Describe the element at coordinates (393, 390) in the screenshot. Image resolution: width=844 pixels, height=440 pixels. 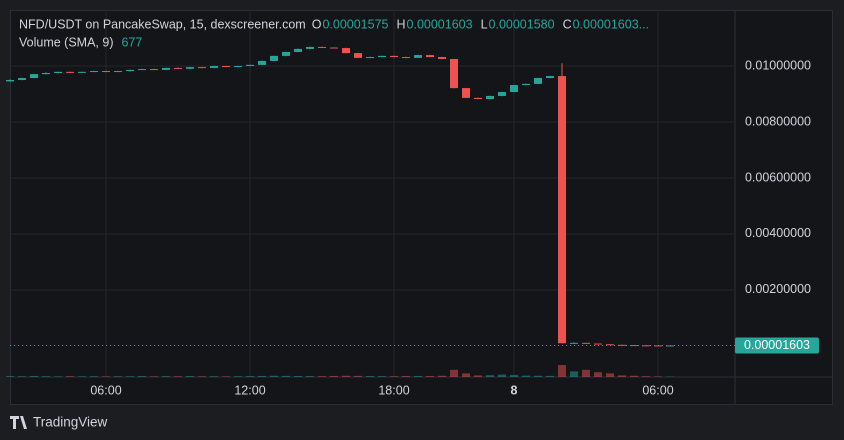
I see `x-tick-label: 18:00` at that location.